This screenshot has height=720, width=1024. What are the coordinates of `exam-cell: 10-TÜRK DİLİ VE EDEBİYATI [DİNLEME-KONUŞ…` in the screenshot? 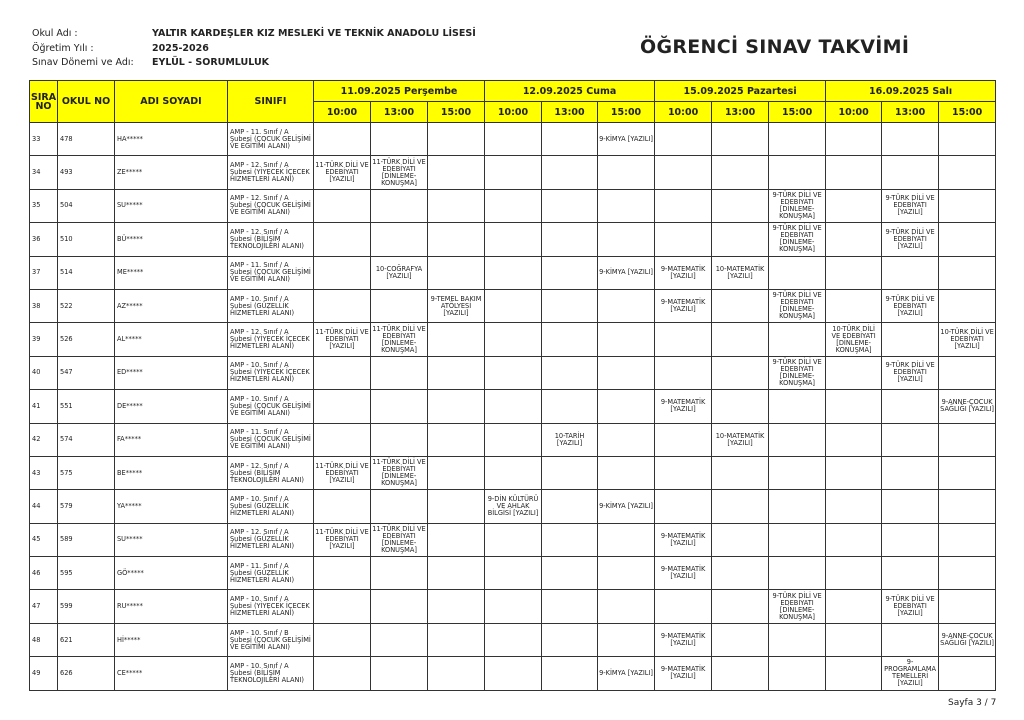 It's located at (854, 339).